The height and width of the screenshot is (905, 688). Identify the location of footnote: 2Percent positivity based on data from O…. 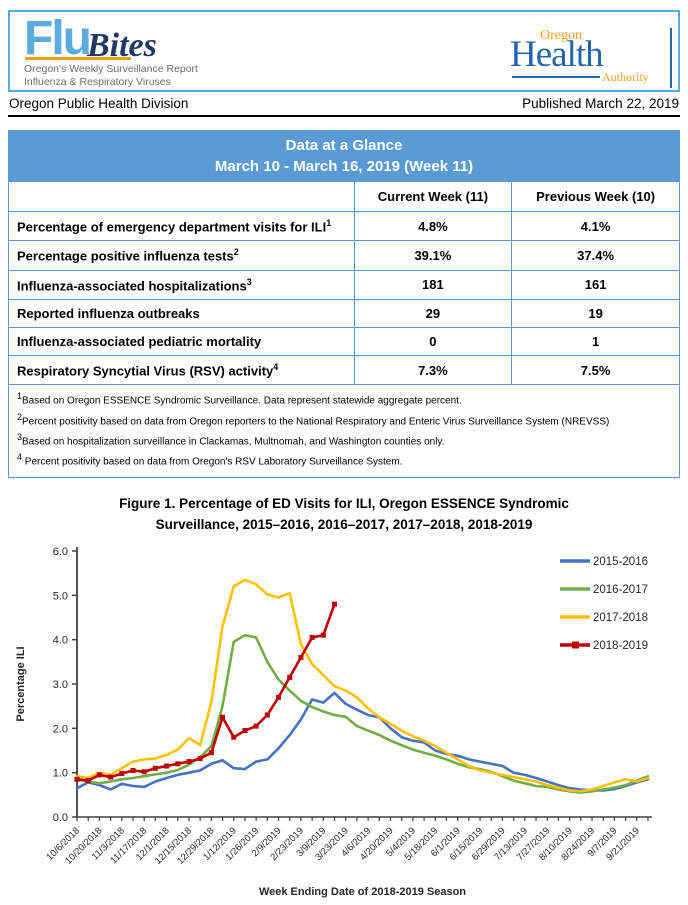
(313, 419).